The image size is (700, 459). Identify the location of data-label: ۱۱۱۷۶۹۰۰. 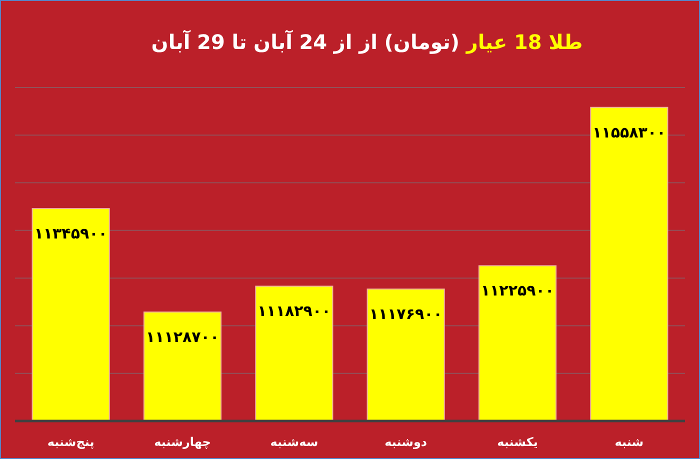
(405, 314).